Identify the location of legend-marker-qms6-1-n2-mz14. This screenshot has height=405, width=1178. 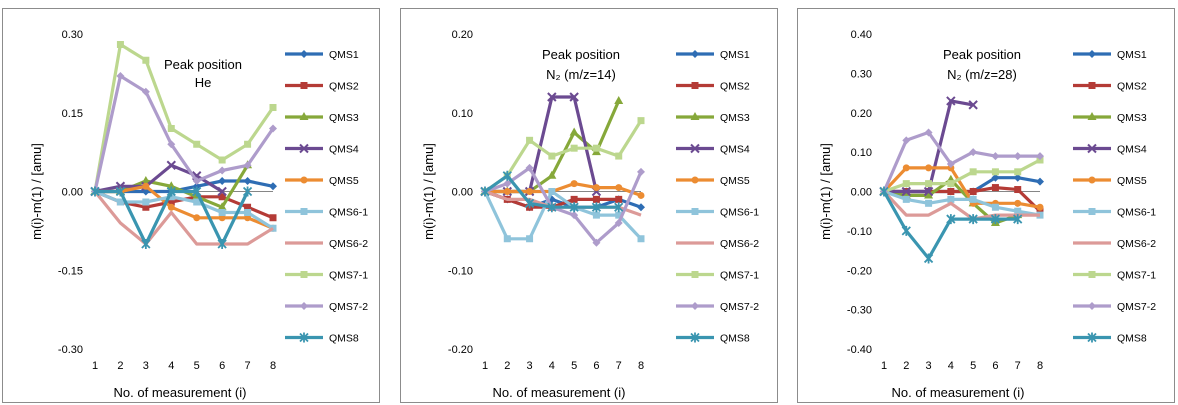
(695, 211).